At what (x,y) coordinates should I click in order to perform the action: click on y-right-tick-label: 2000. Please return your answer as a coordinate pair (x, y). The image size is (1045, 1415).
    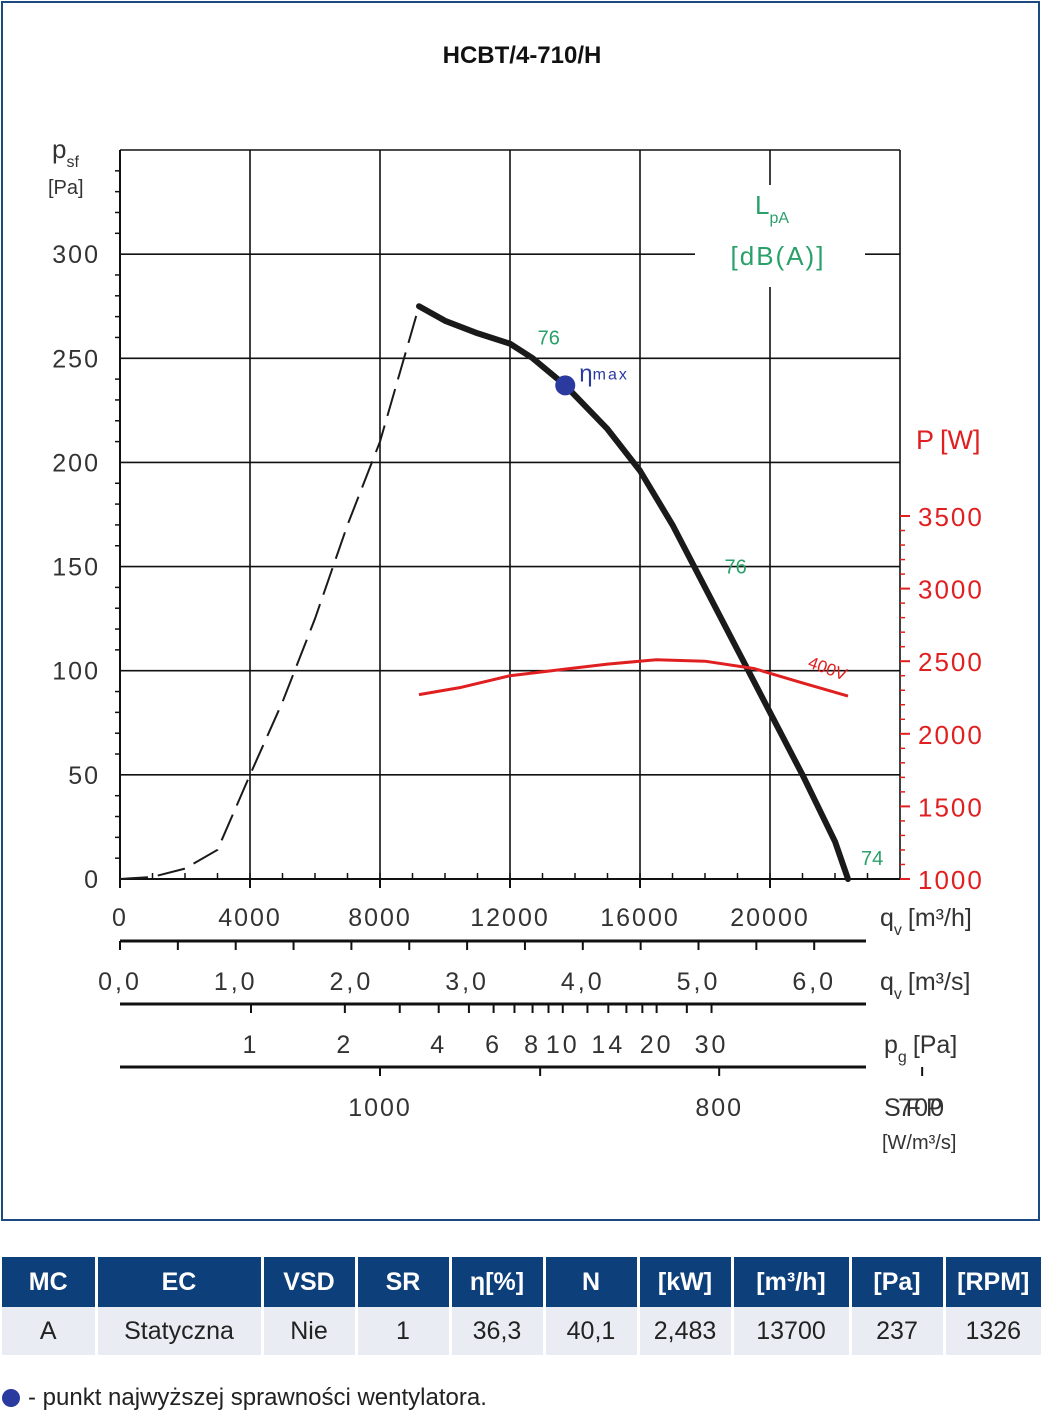
    Looking at the image, I should click on (951, 735).